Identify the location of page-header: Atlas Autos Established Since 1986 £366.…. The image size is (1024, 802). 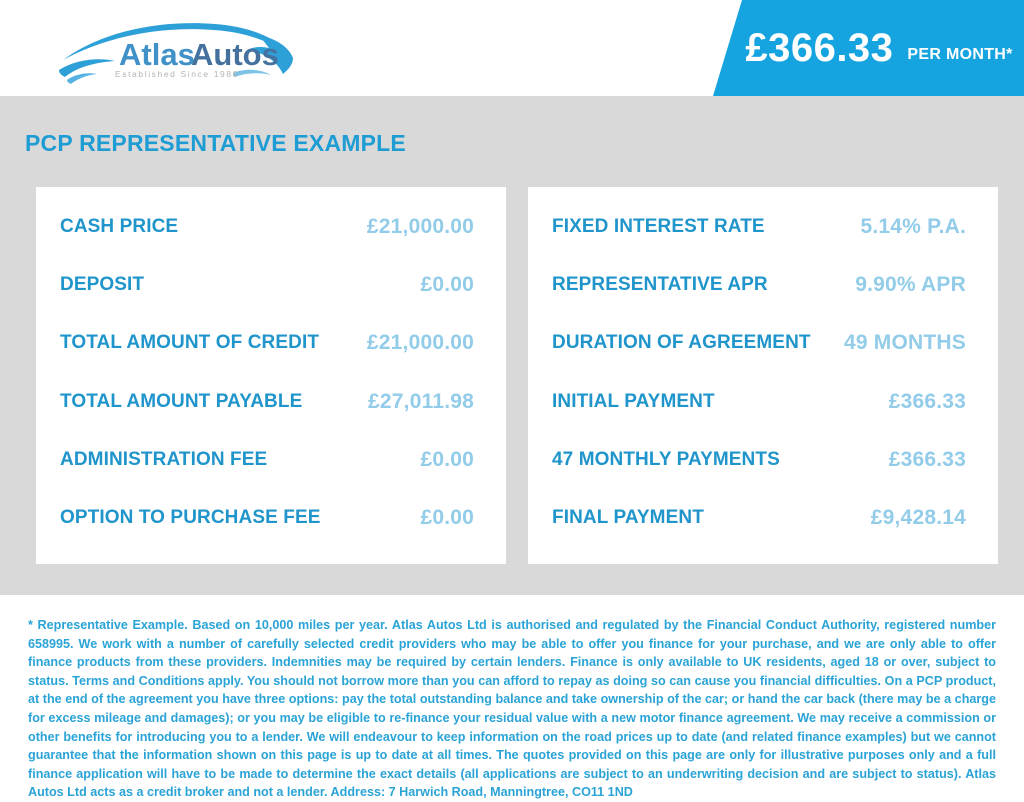
(512, 48).